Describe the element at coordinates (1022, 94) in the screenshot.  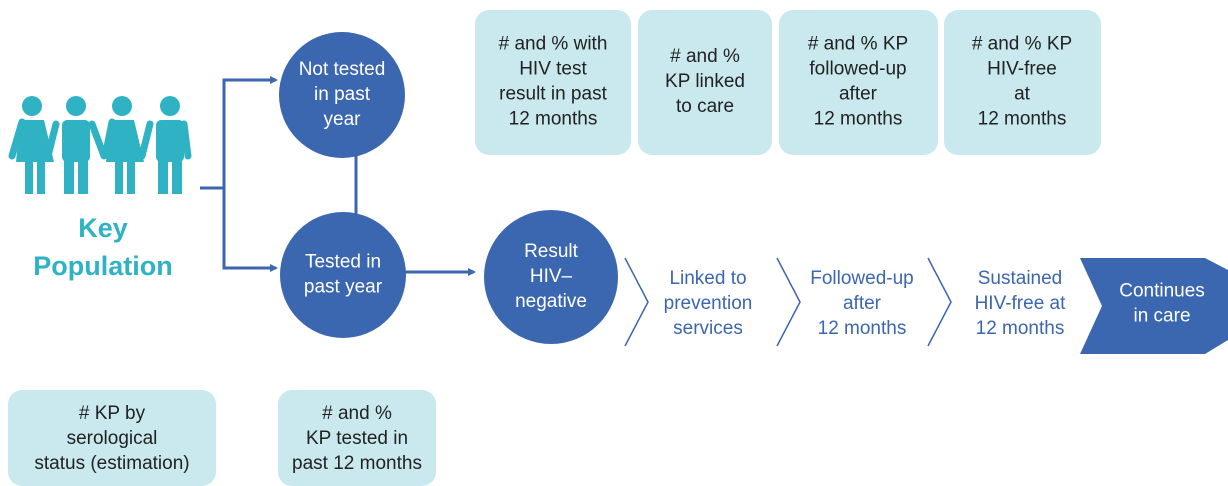
I see `label: at` at that location.